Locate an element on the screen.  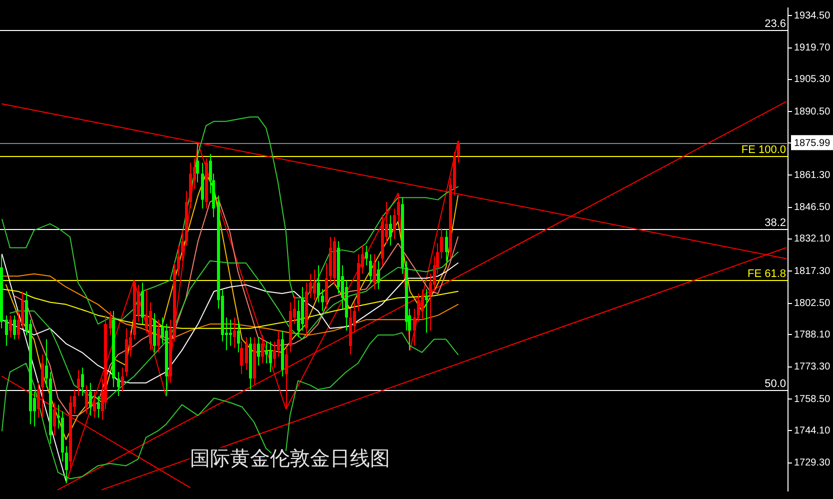
y-tick-label: 1861.30 is located at coordinates (812, 175).